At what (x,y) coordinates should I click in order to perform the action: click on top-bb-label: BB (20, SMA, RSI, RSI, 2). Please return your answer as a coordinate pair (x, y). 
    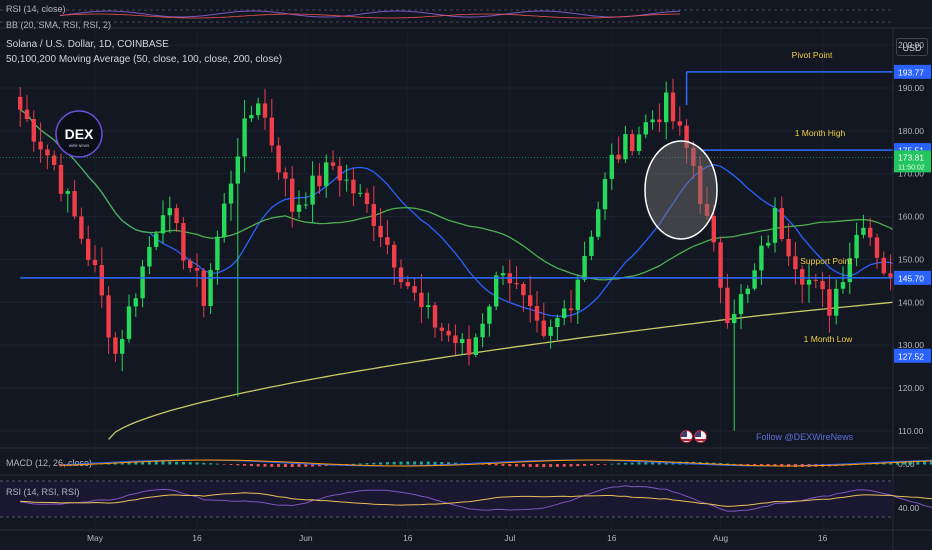
    Looking at the image, I should click on (59, 25).